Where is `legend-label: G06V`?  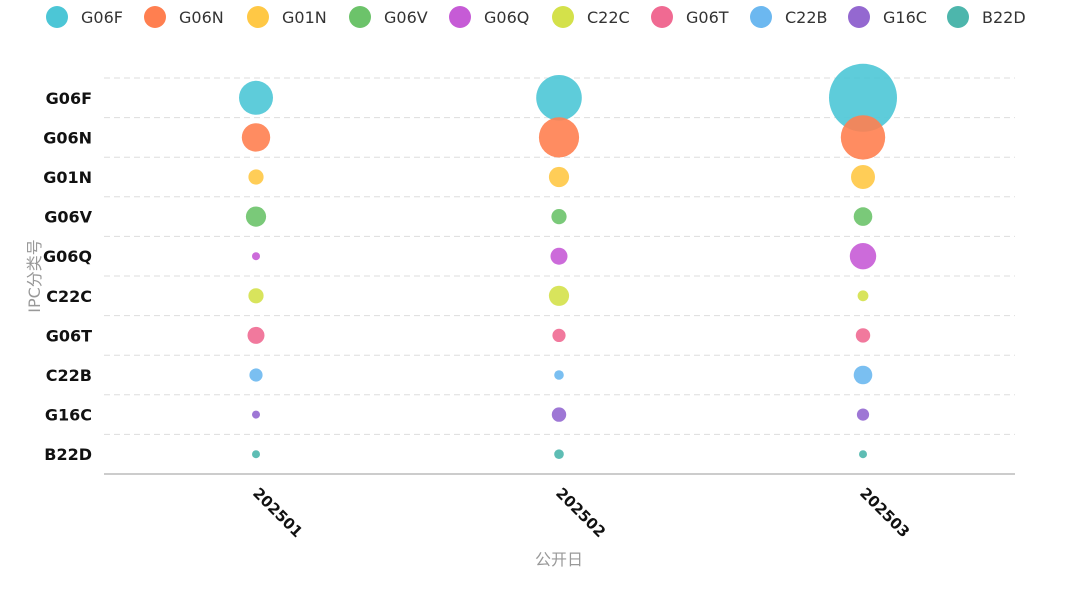 legend-label: G06V is located at coordinates (406, 17).